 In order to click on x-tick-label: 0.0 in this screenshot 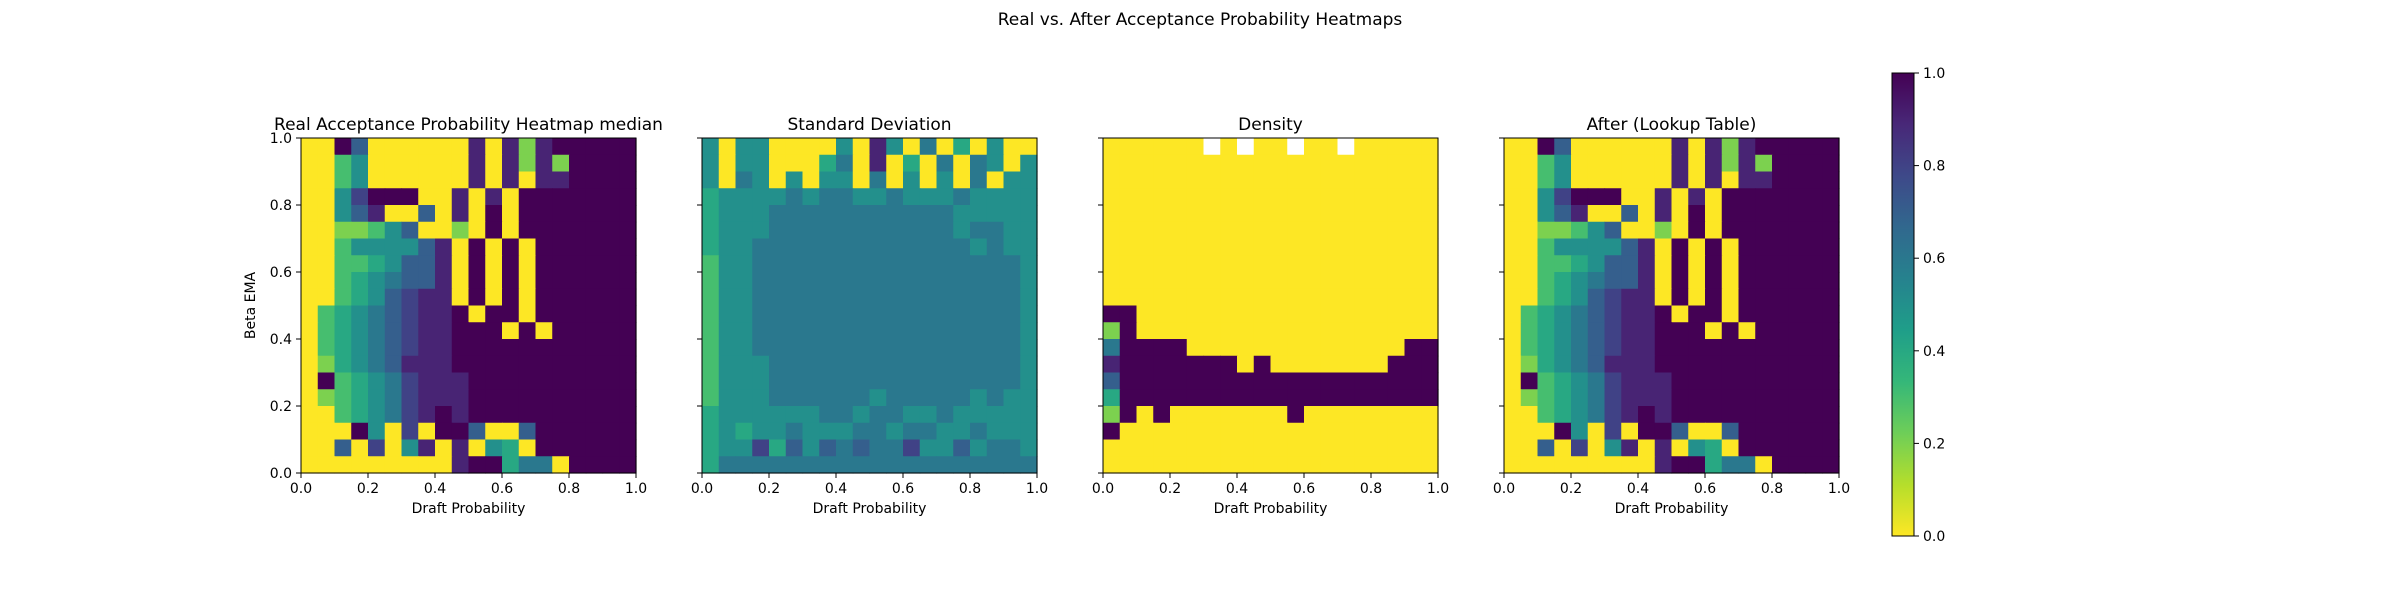, I will do `click(301, 489)`.